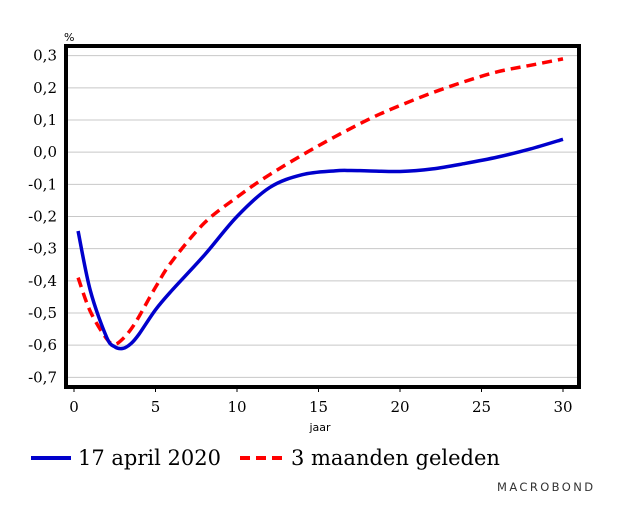  I want to click on brand-logo: MACROBOND, so click(546, 487).